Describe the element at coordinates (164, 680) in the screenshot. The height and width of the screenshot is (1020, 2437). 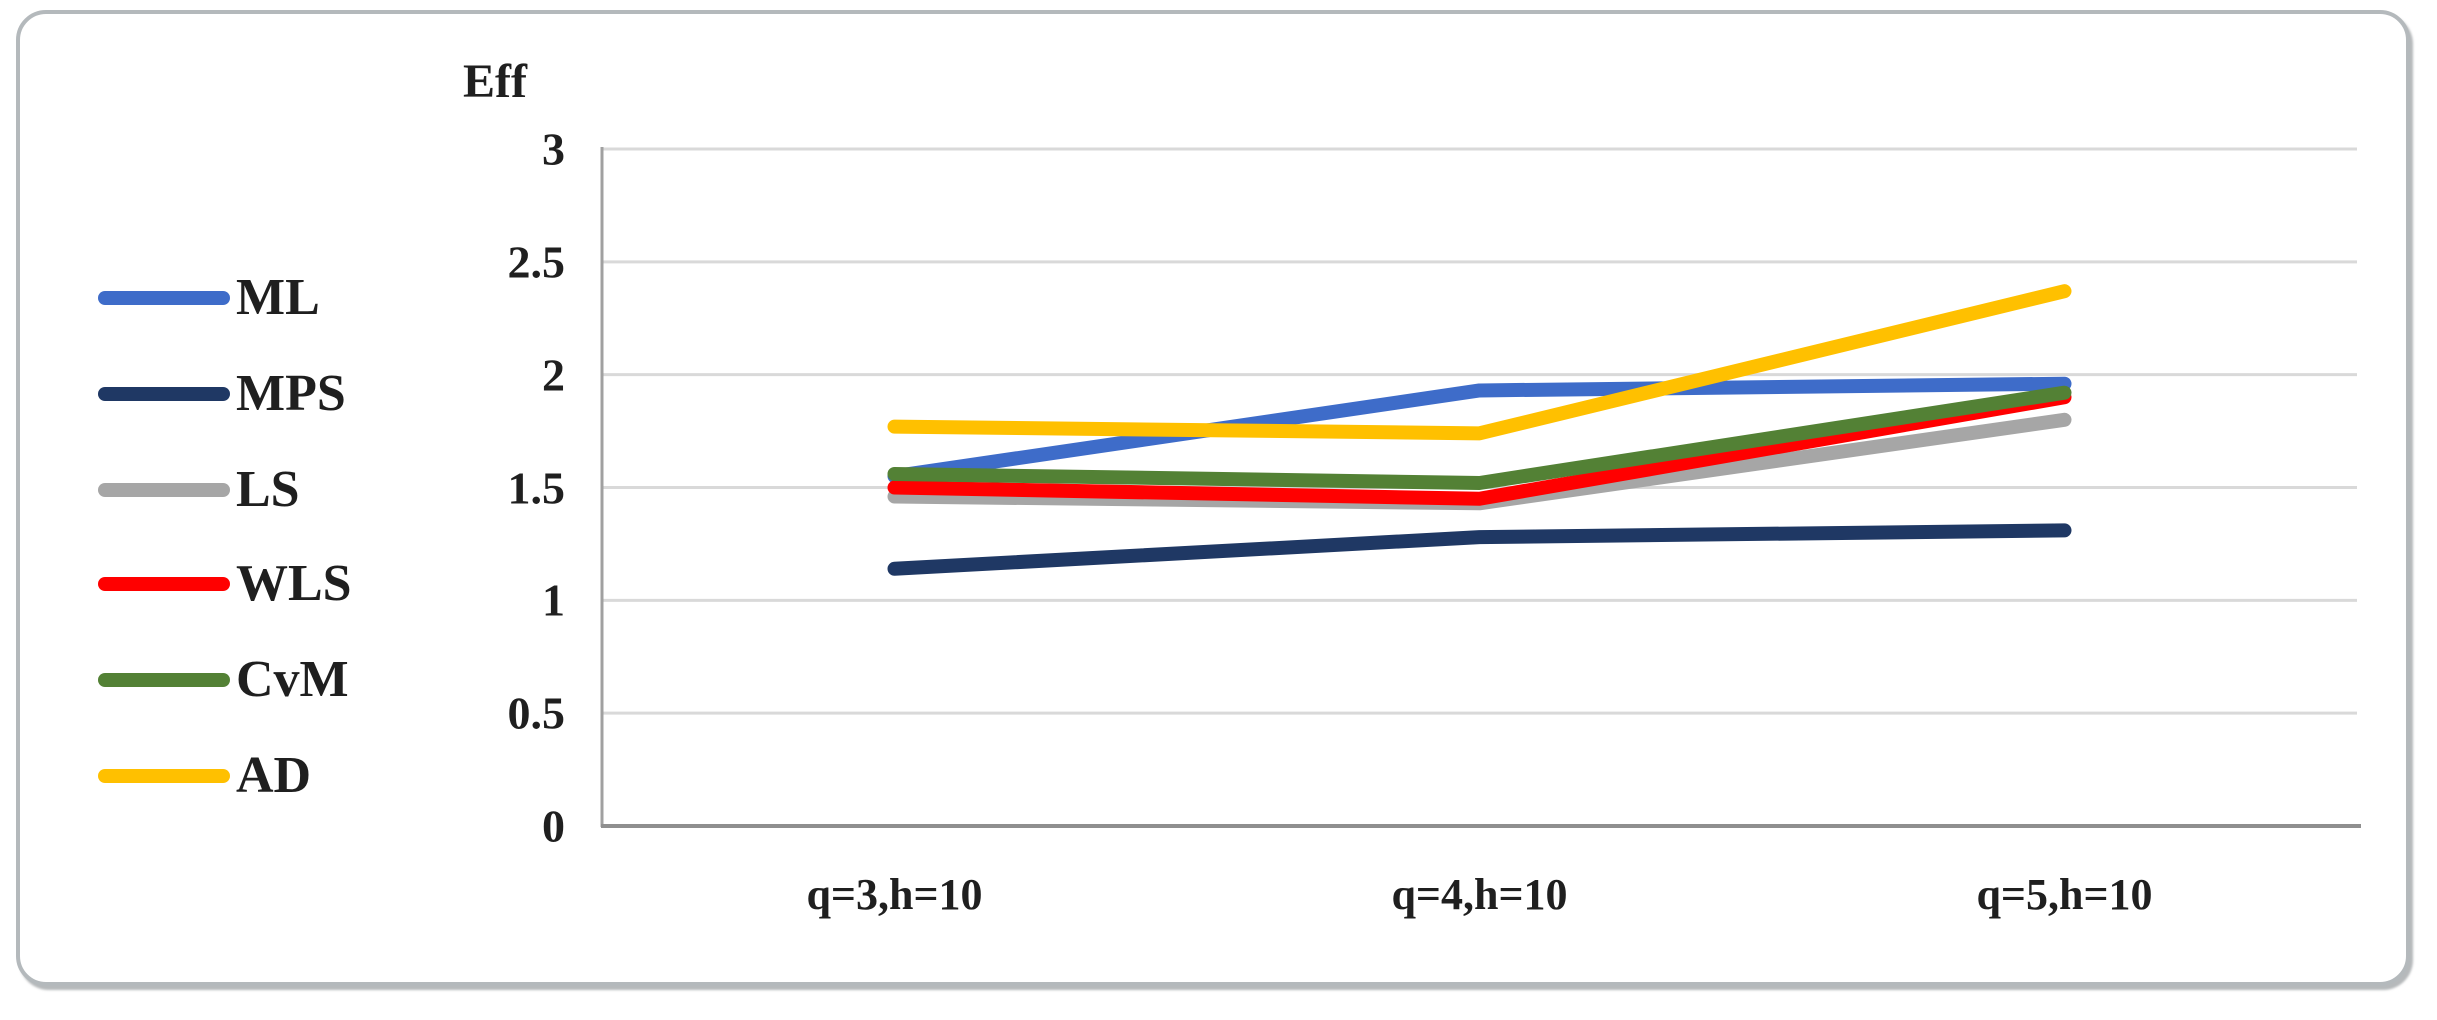
I see `cvm-line-swatch-icon` at that location.